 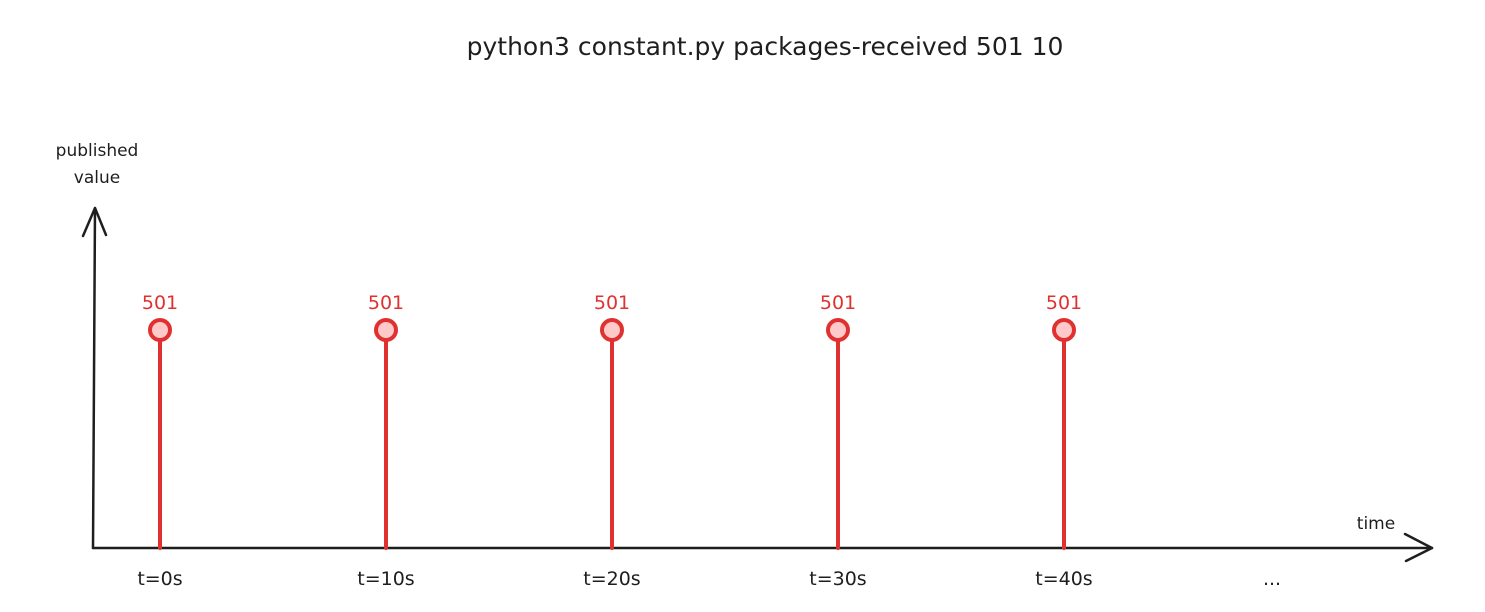 I want to click on x-tick-label-1: t=10s, so click(x=385, y=579).